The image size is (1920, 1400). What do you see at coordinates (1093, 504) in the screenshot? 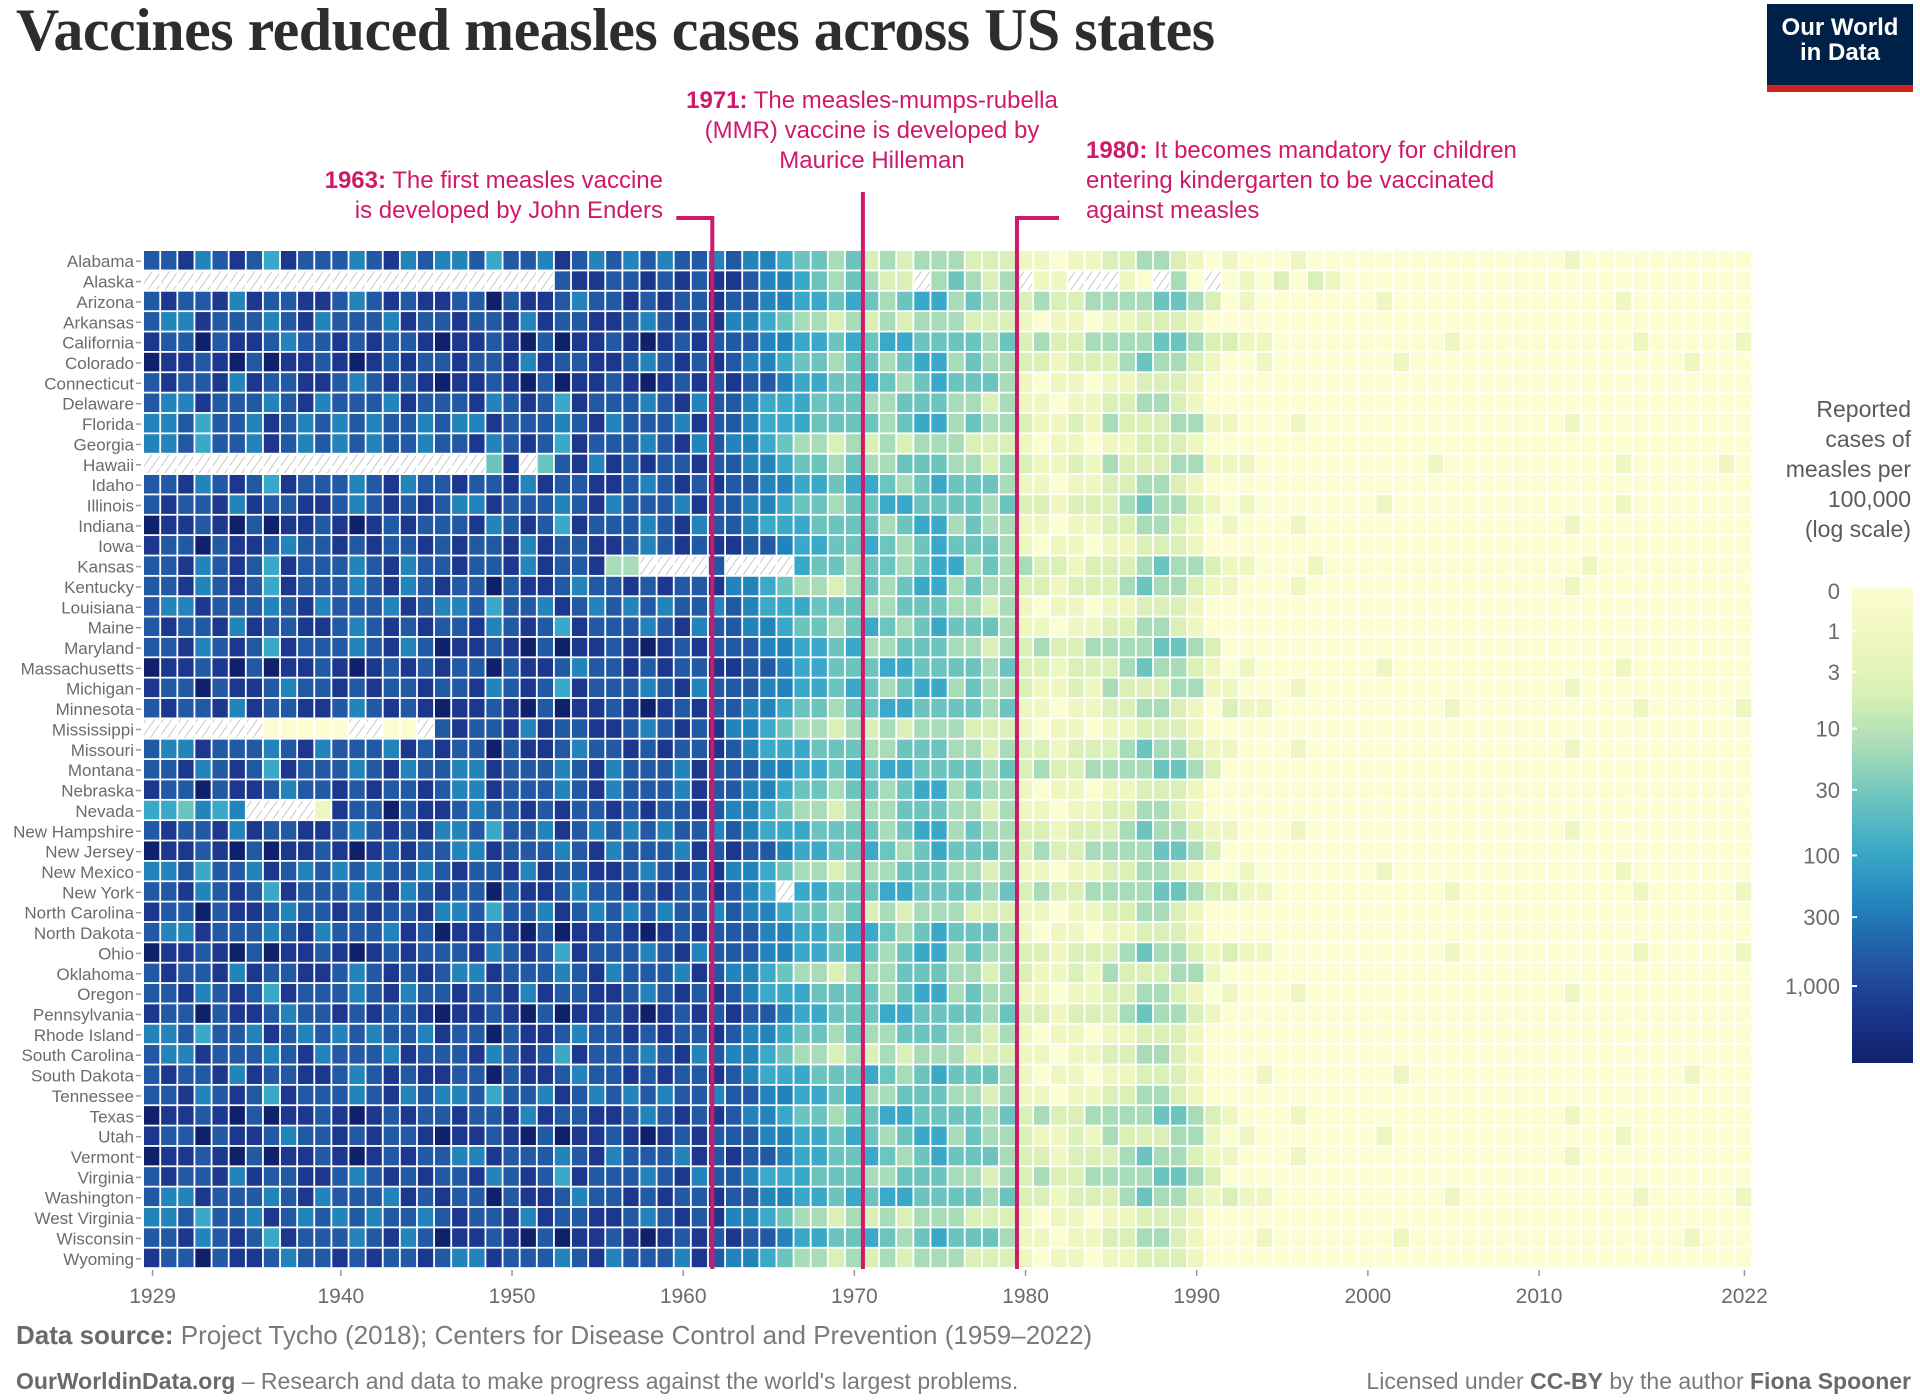
I see `heatmap-cell: Illinois 1984` at bounding box center [1093, 504].